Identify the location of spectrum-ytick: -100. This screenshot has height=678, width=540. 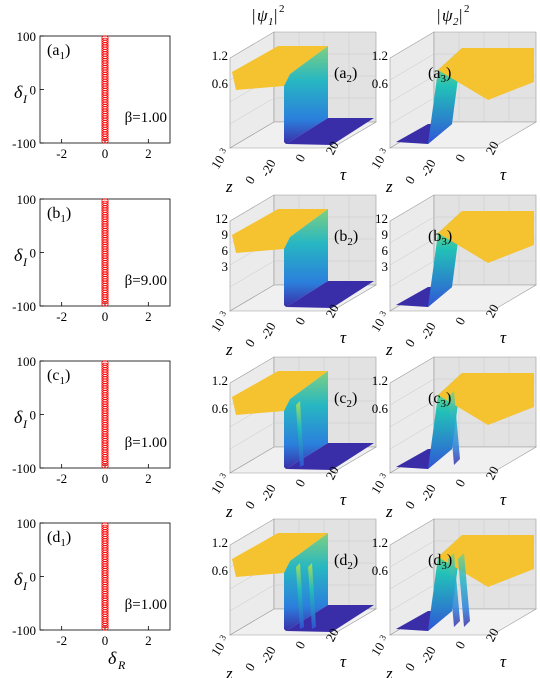
(24, 630).